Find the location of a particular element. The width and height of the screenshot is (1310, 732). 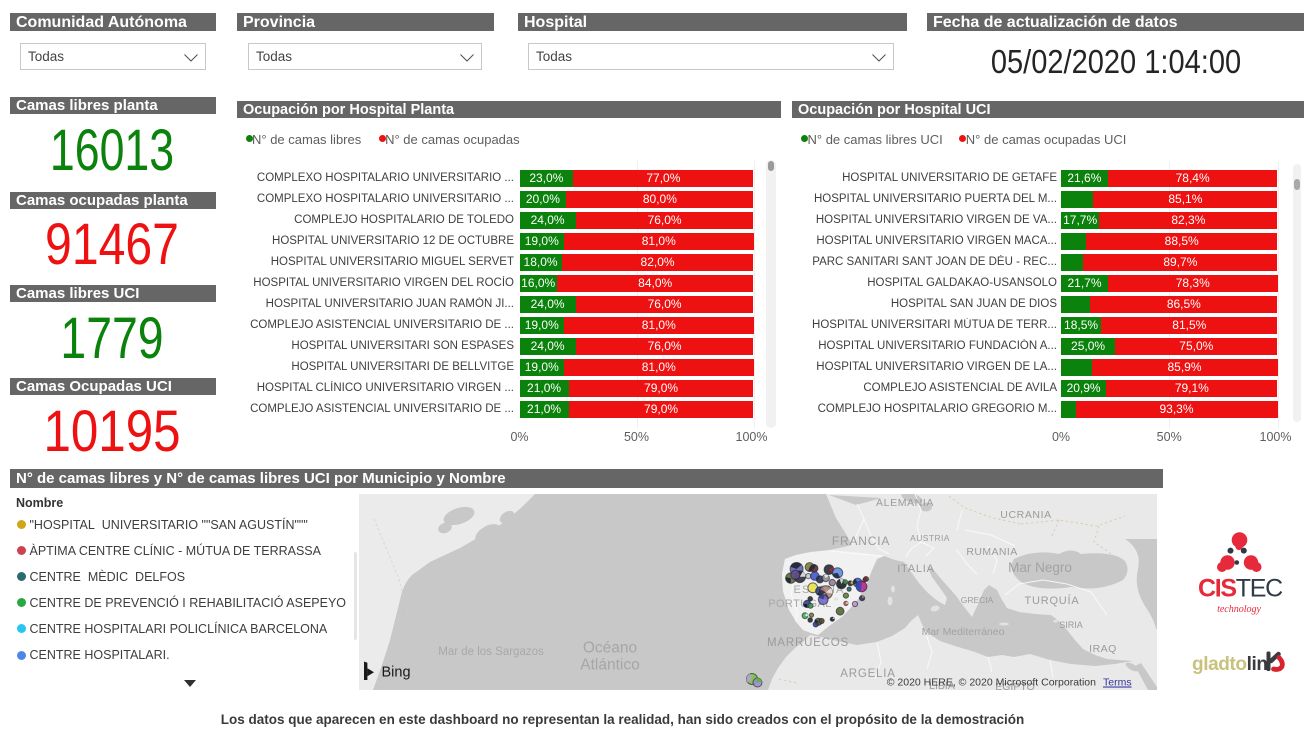

svg-text: technology is located at coordinates (1239, 609).